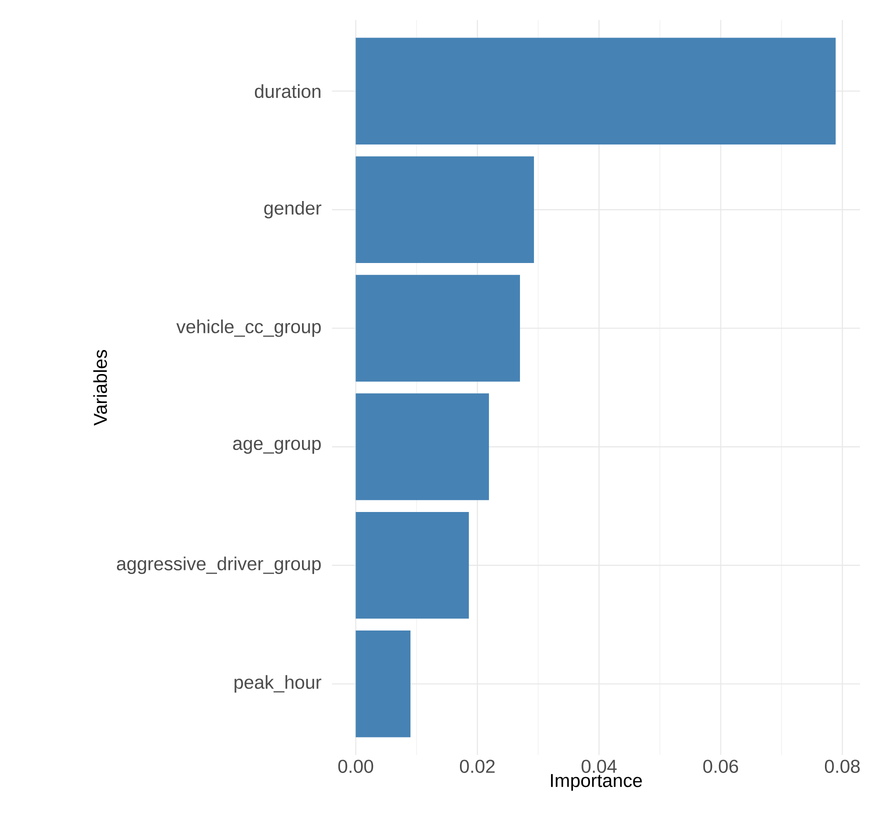 This screenshot has height=822, width=879. What do you see at coordinates (356, 766) in the screenshot?
I see `x-tick-label: 0.00` at bounding box center [356, 766].